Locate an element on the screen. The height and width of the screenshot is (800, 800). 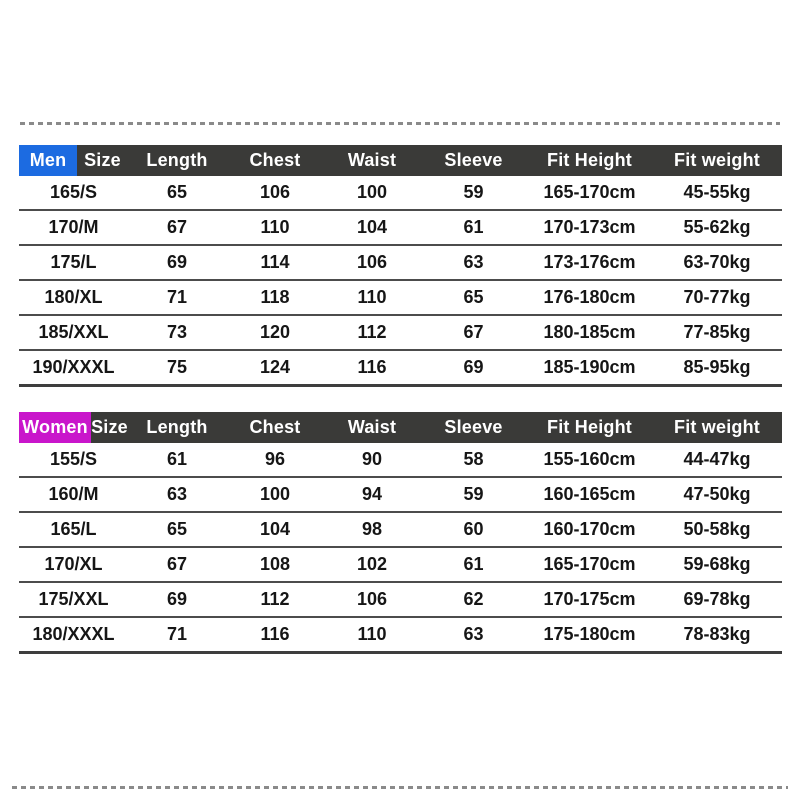
table-row: 165/S 65 106 100 59 165-170cm 45-55kg is located at coordinates (400, 193).